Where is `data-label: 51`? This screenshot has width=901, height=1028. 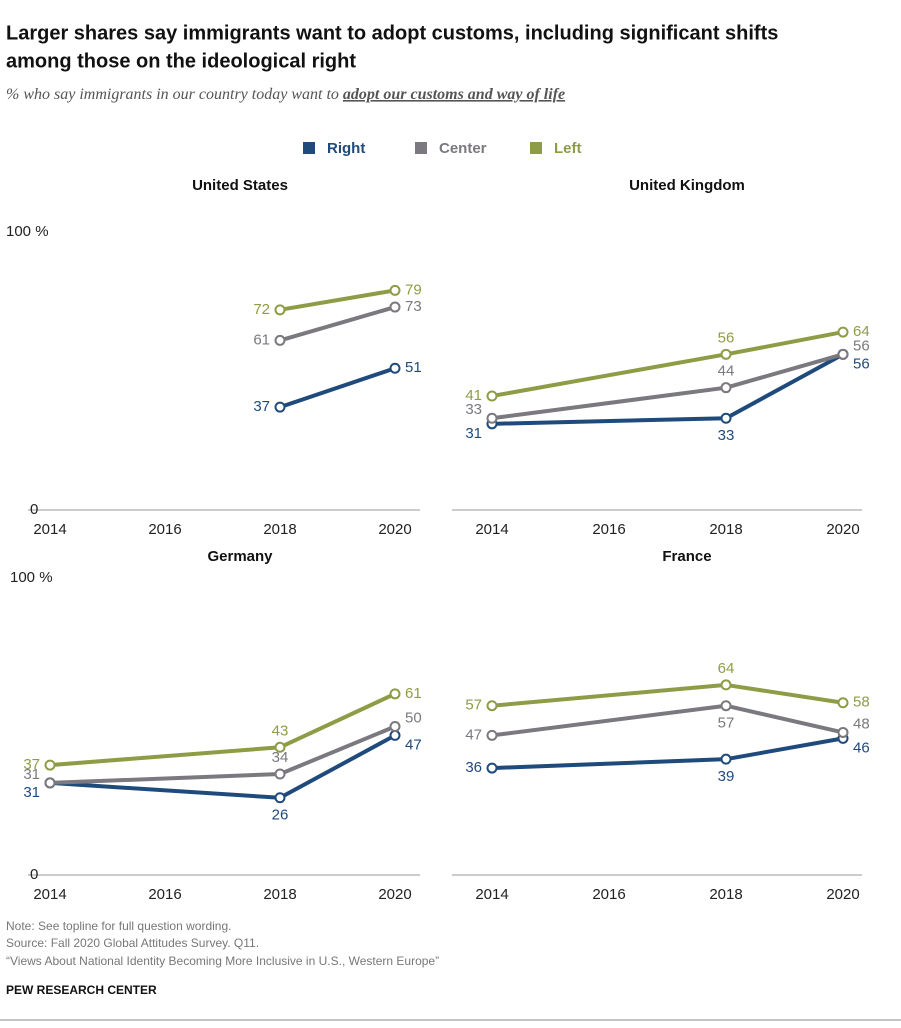 data-label: 51 is located at coordinates (413, 367).